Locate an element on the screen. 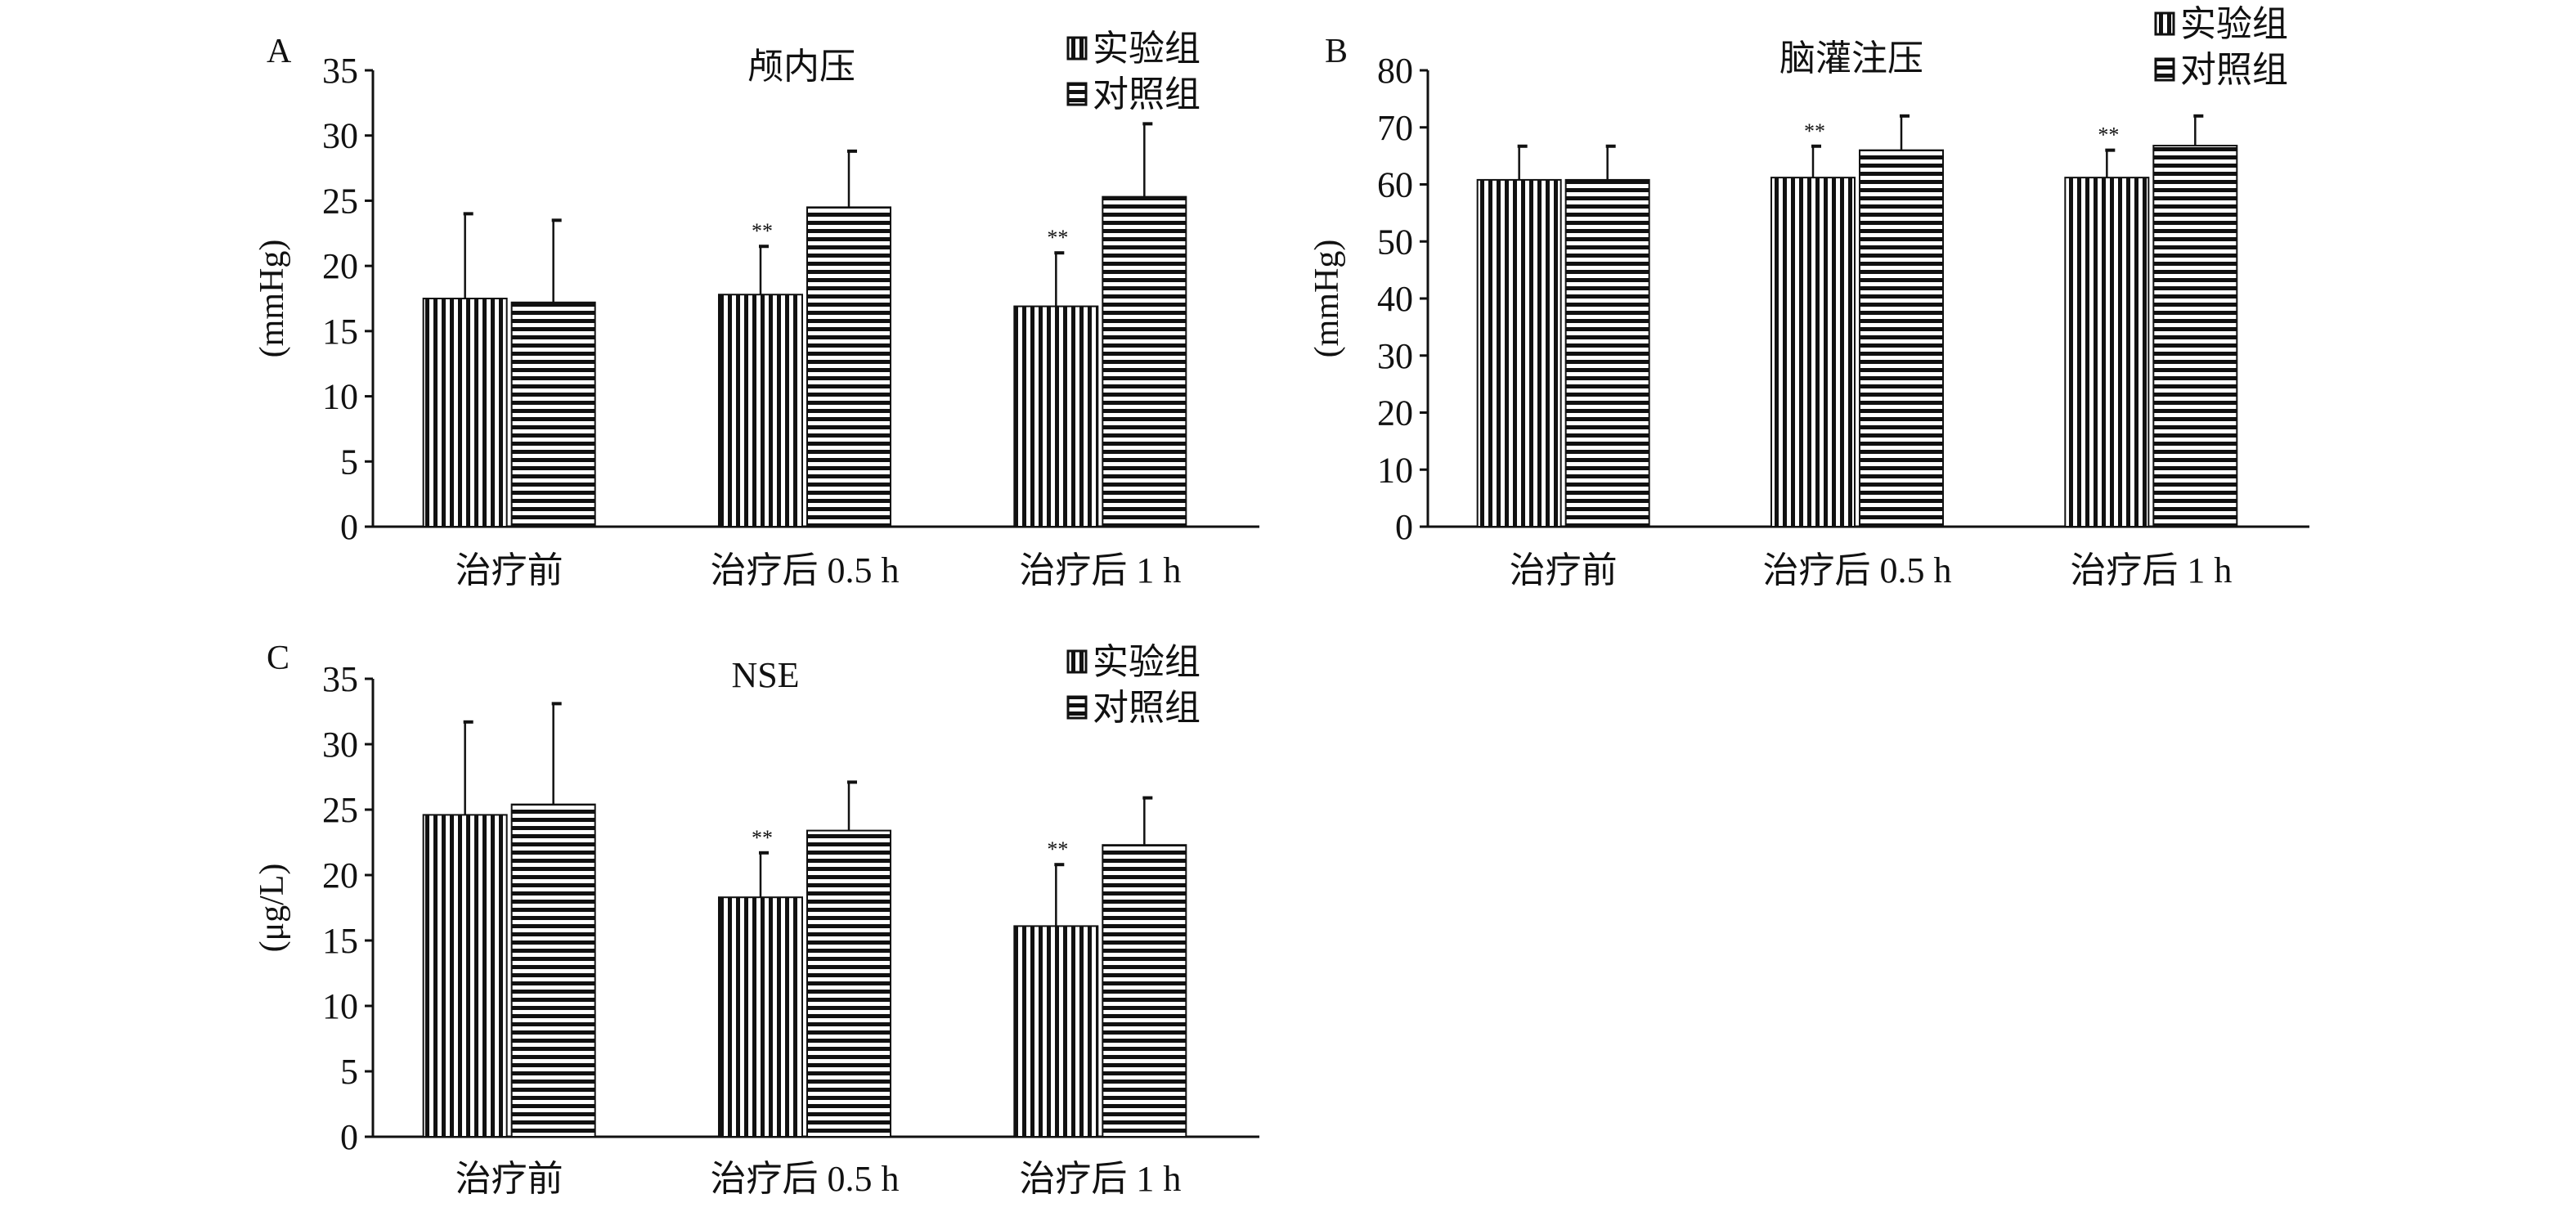  chart-title: 颅内压 is located at coordinates (801, 67).